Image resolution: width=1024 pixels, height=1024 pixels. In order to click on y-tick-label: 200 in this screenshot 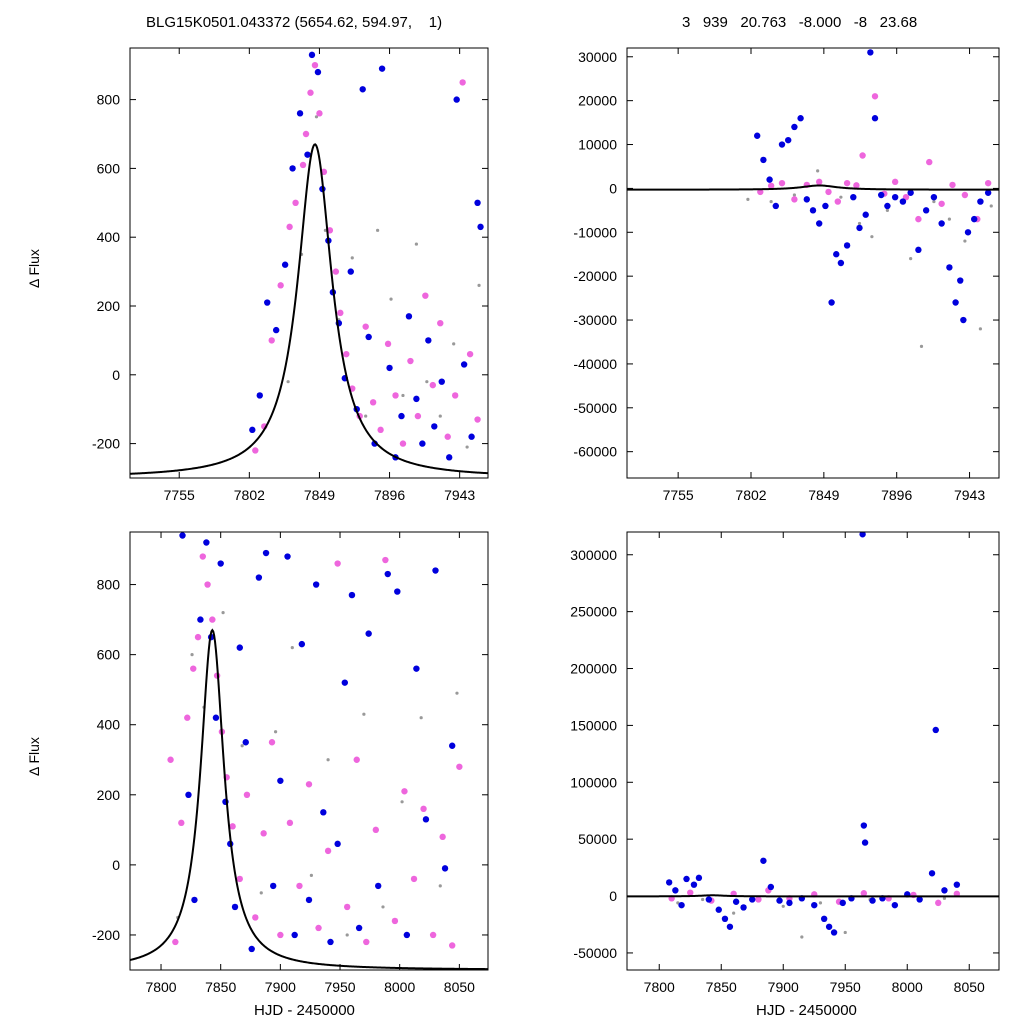, I will do `click(109, 795)`.